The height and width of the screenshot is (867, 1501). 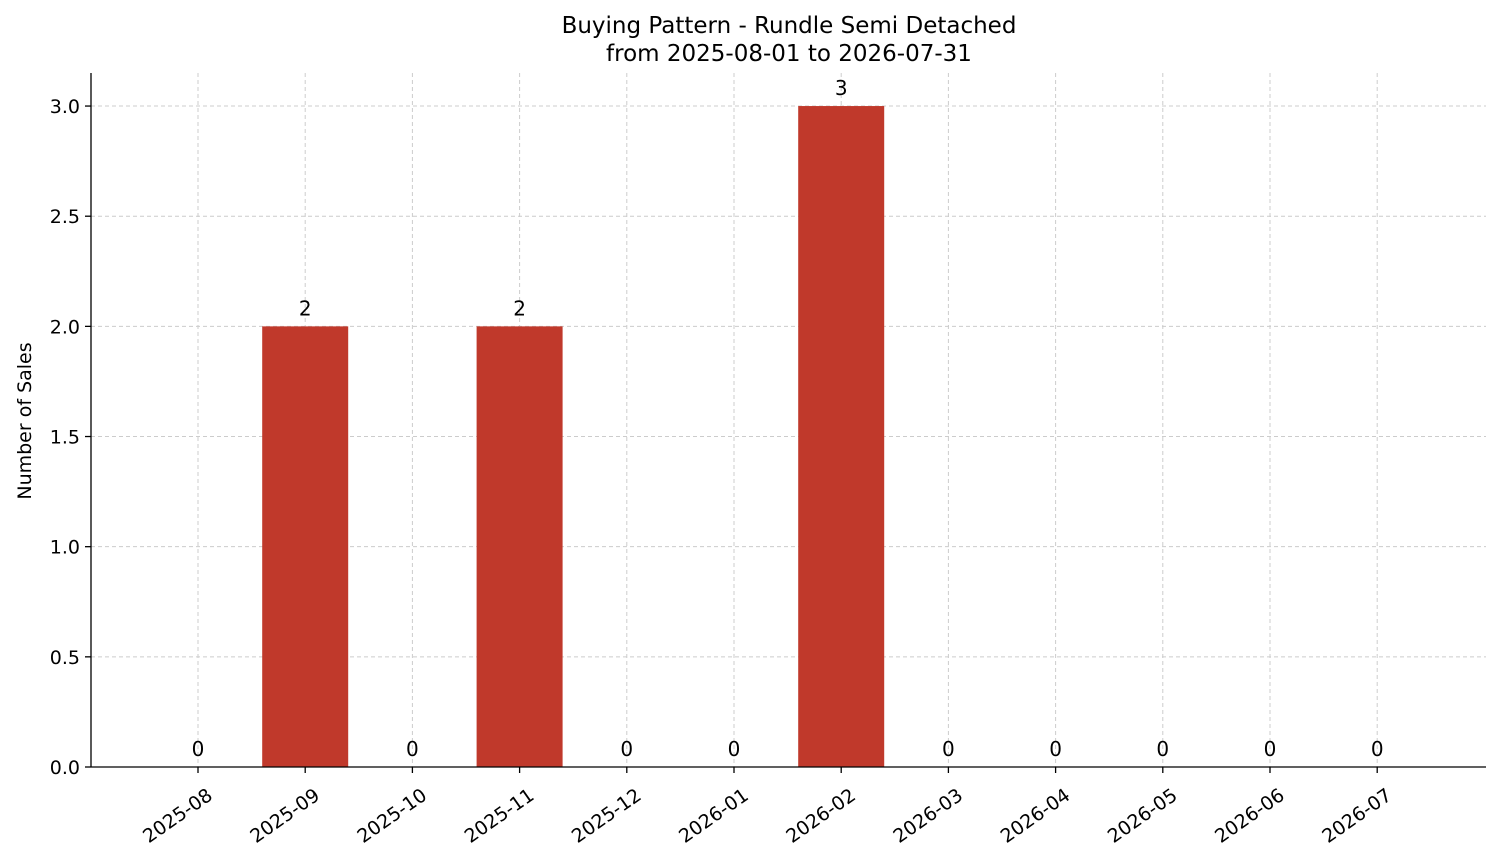 What do you see at coordinates (500, 816) in the screenshot?
I see `x-tick-label: 2025-11` at bounding box center [500, 816].